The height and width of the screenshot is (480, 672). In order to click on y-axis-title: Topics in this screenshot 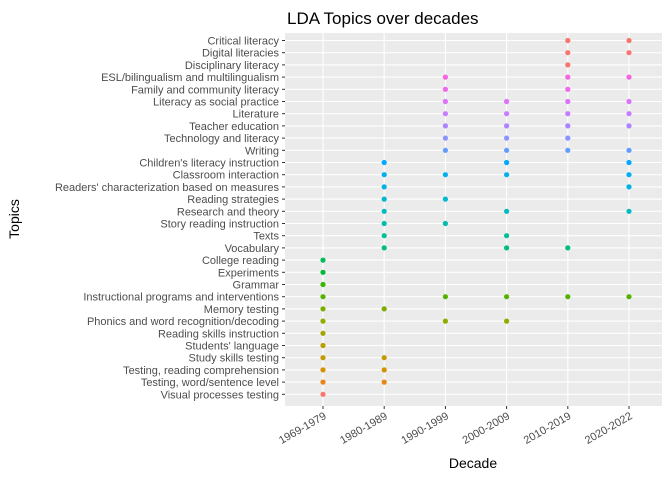, I will do `click(14, 219)`.